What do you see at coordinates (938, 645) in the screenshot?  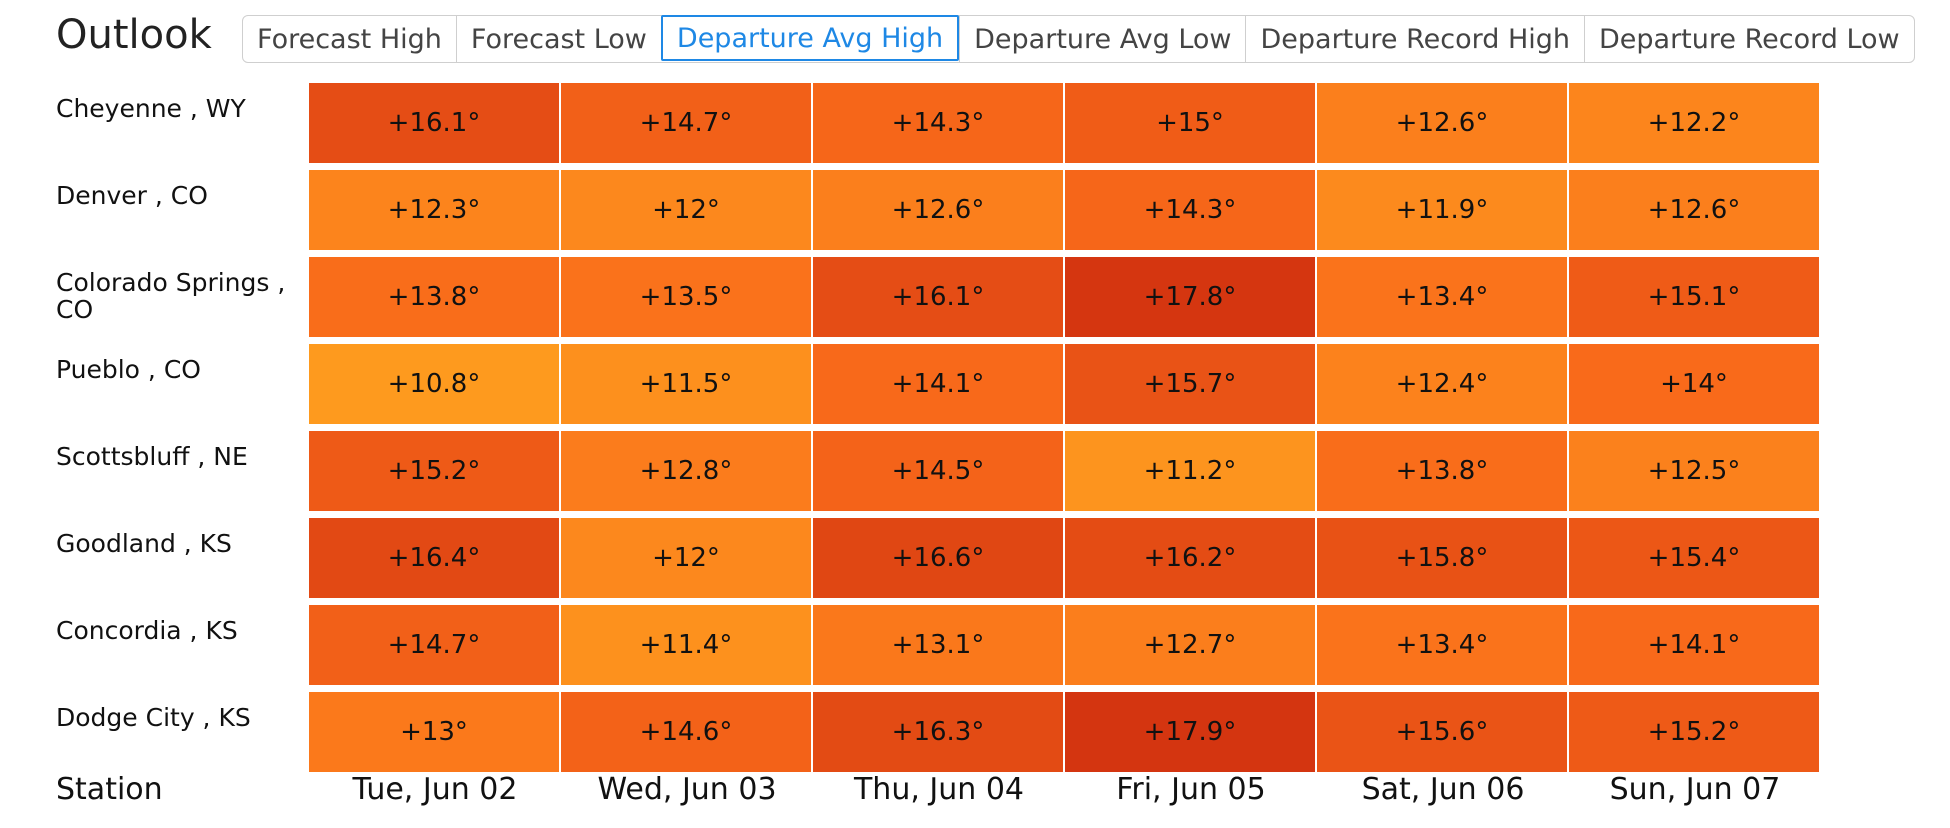 I see `heatmap-cell: +13.1°` at bounding box center [938, 645].